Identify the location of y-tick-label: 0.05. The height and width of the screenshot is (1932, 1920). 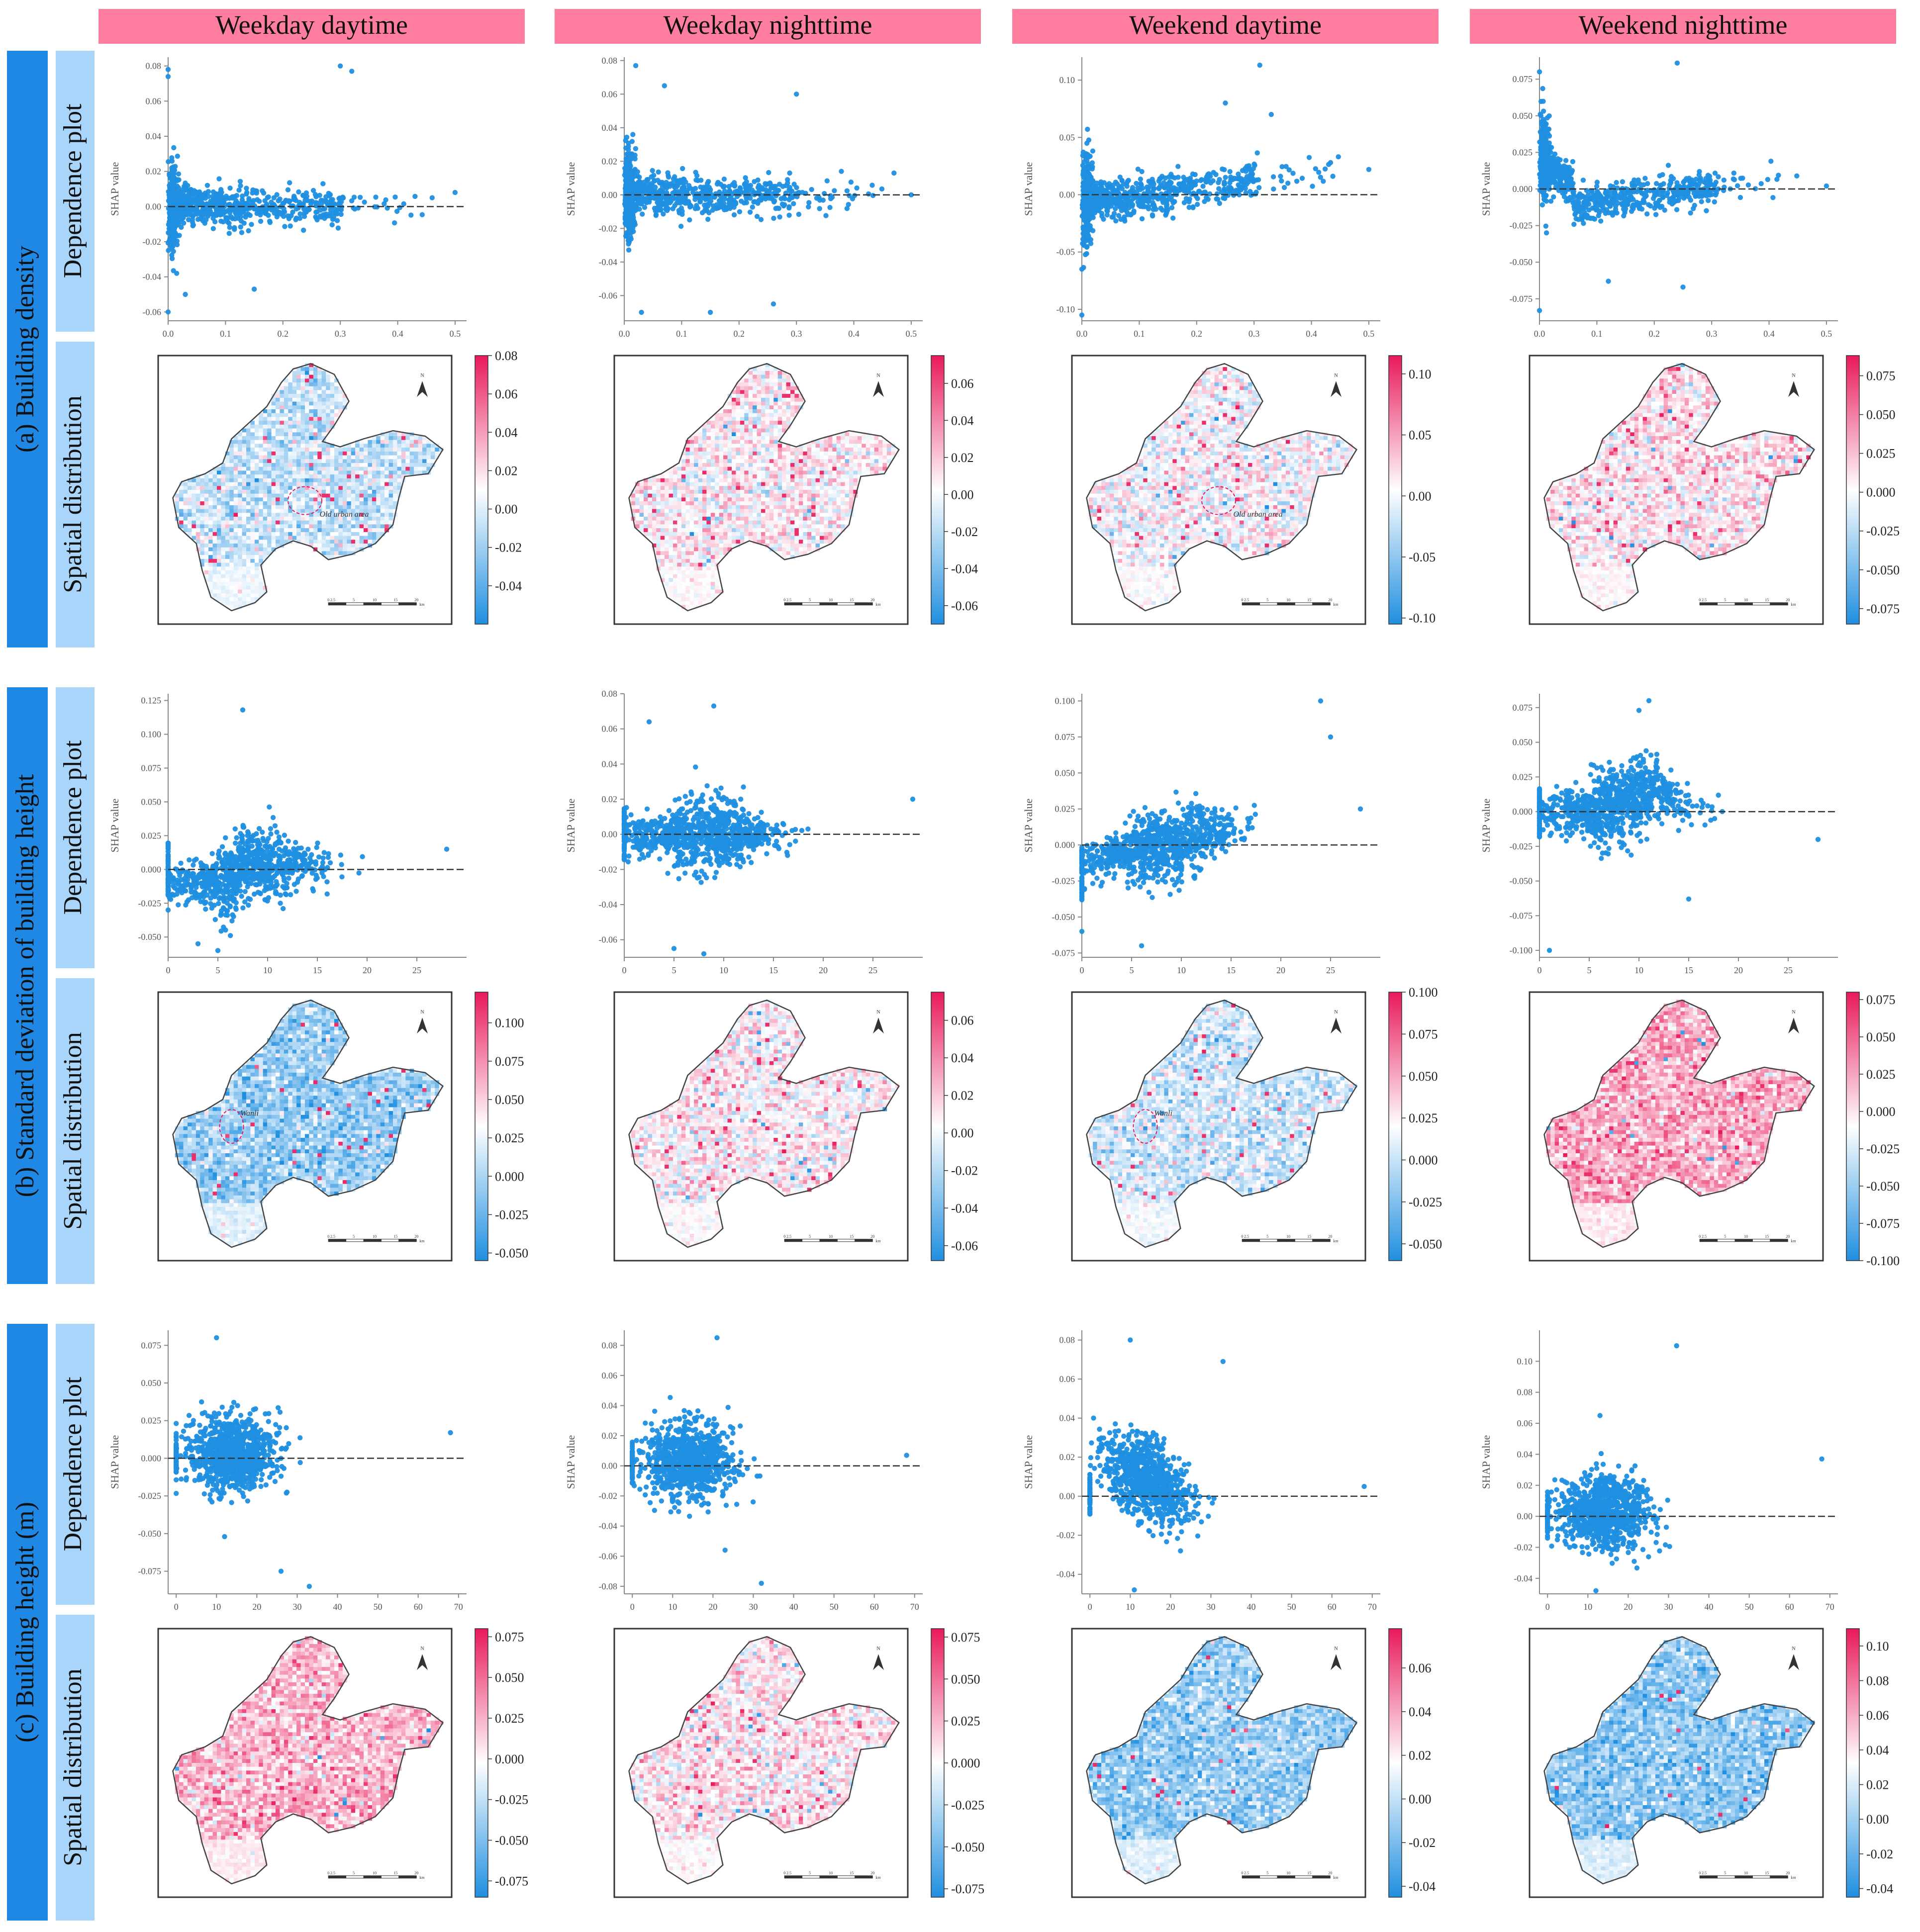
(1067, 137).